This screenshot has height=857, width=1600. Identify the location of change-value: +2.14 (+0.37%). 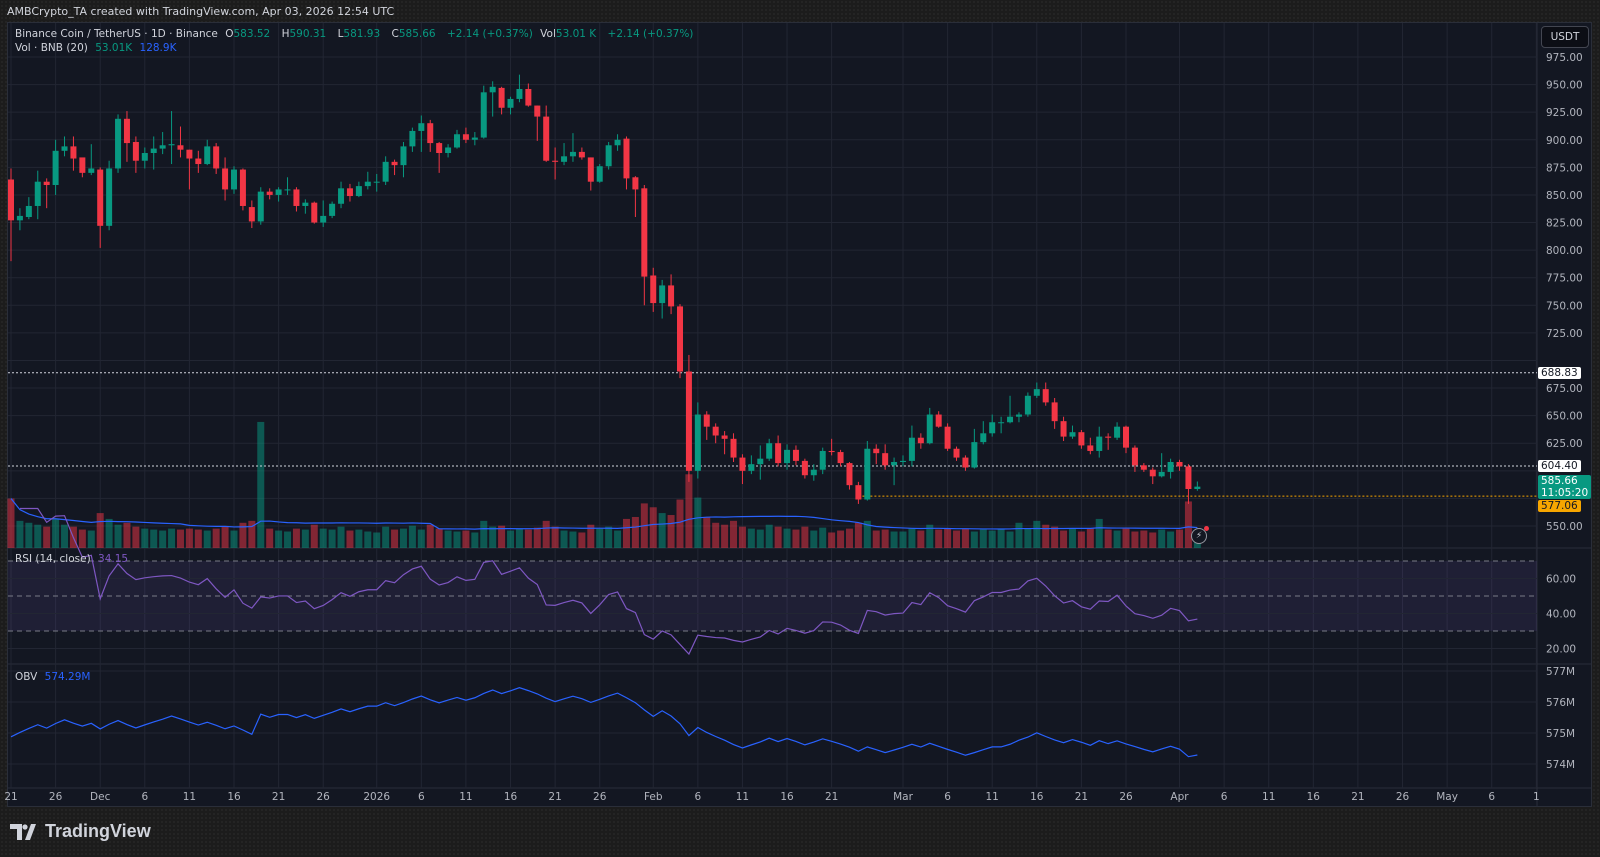
(489, 34).